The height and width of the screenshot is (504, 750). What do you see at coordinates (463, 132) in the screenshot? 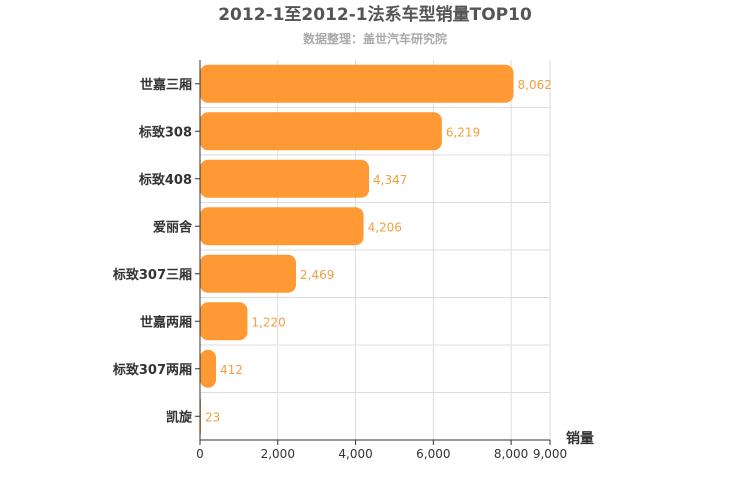
I see `data-label: 6,219` at bounding box center [463, 132].